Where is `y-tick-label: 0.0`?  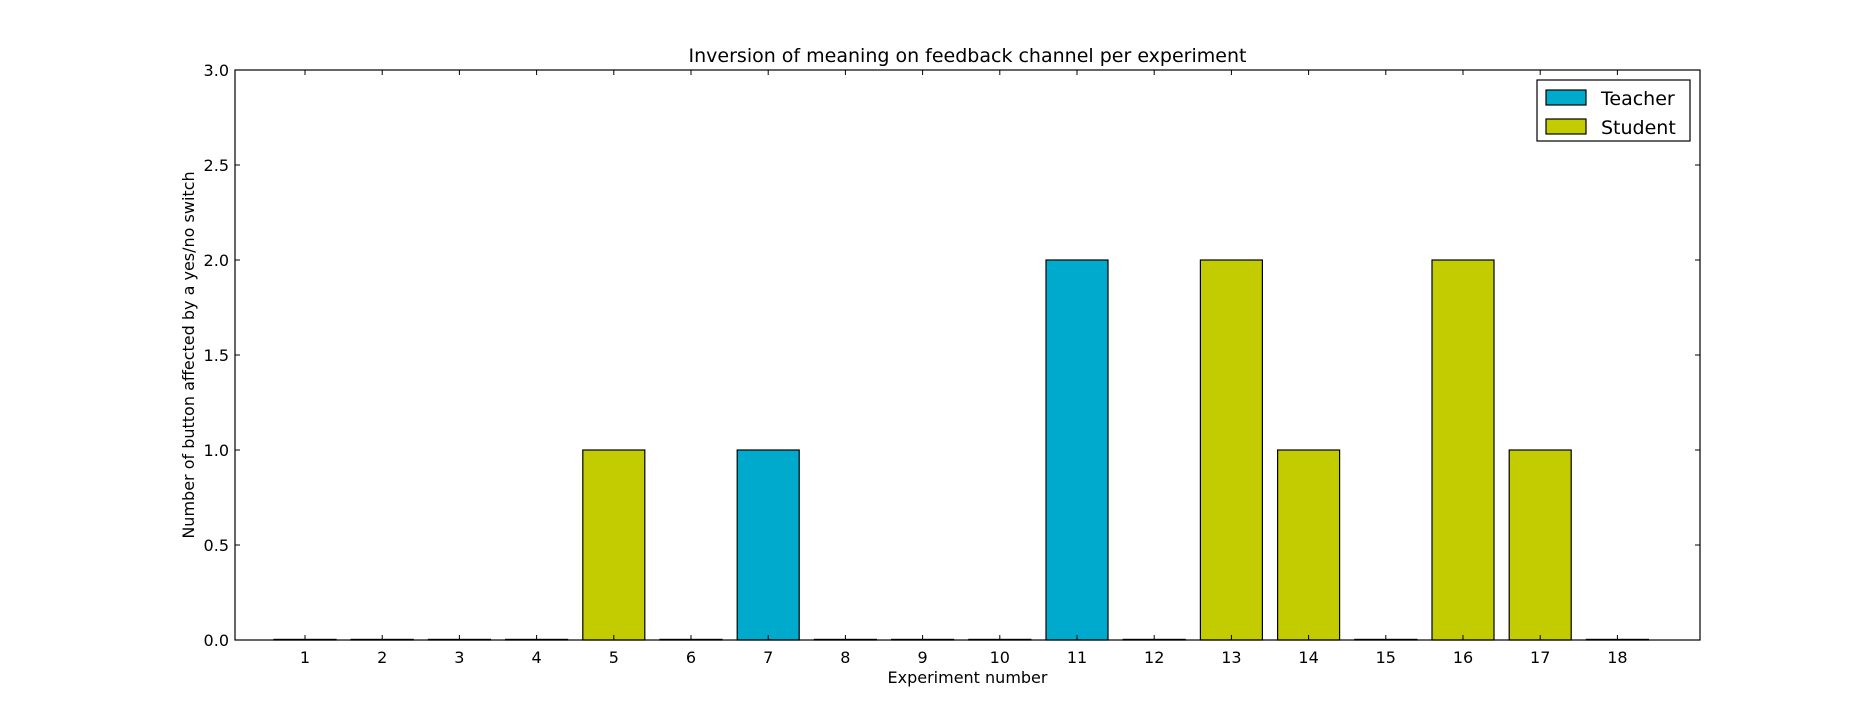 y-tick-label: 0.0 is located at coordinates (216, 640).